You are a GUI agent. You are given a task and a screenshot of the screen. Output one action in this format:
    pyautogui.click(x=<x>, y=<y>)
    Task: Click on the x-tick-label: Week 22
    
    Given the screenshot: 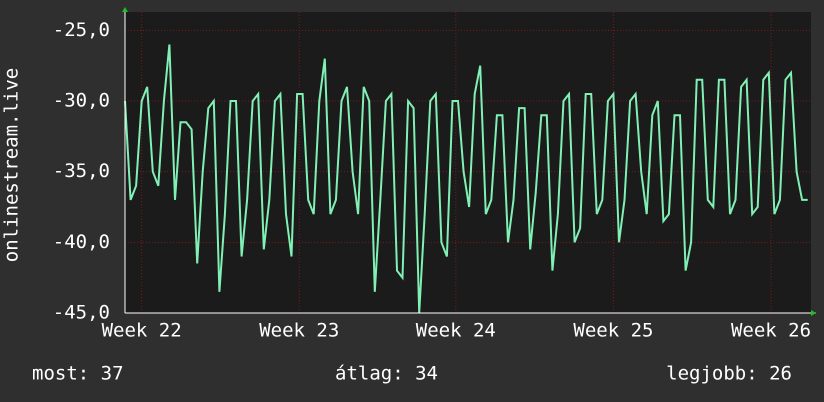 What is the action you would take?
    pyautogui.click(x=142, y=331)
    